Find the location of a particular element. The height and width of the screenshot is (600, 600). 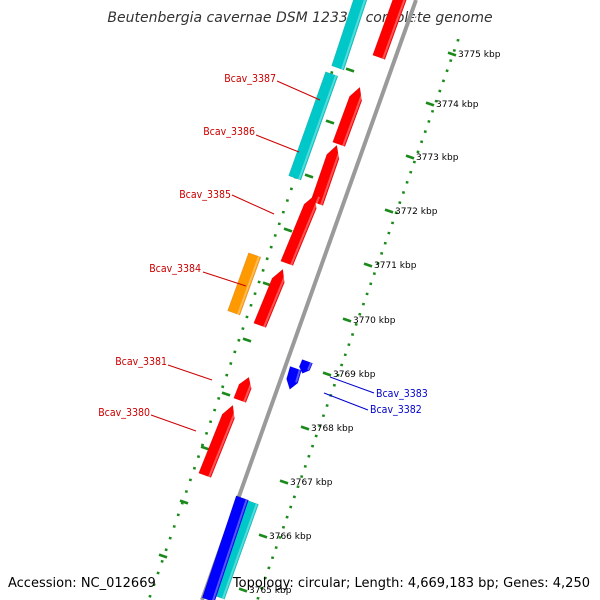

cds-reverse-bottom is located at coordinates (225, 547).